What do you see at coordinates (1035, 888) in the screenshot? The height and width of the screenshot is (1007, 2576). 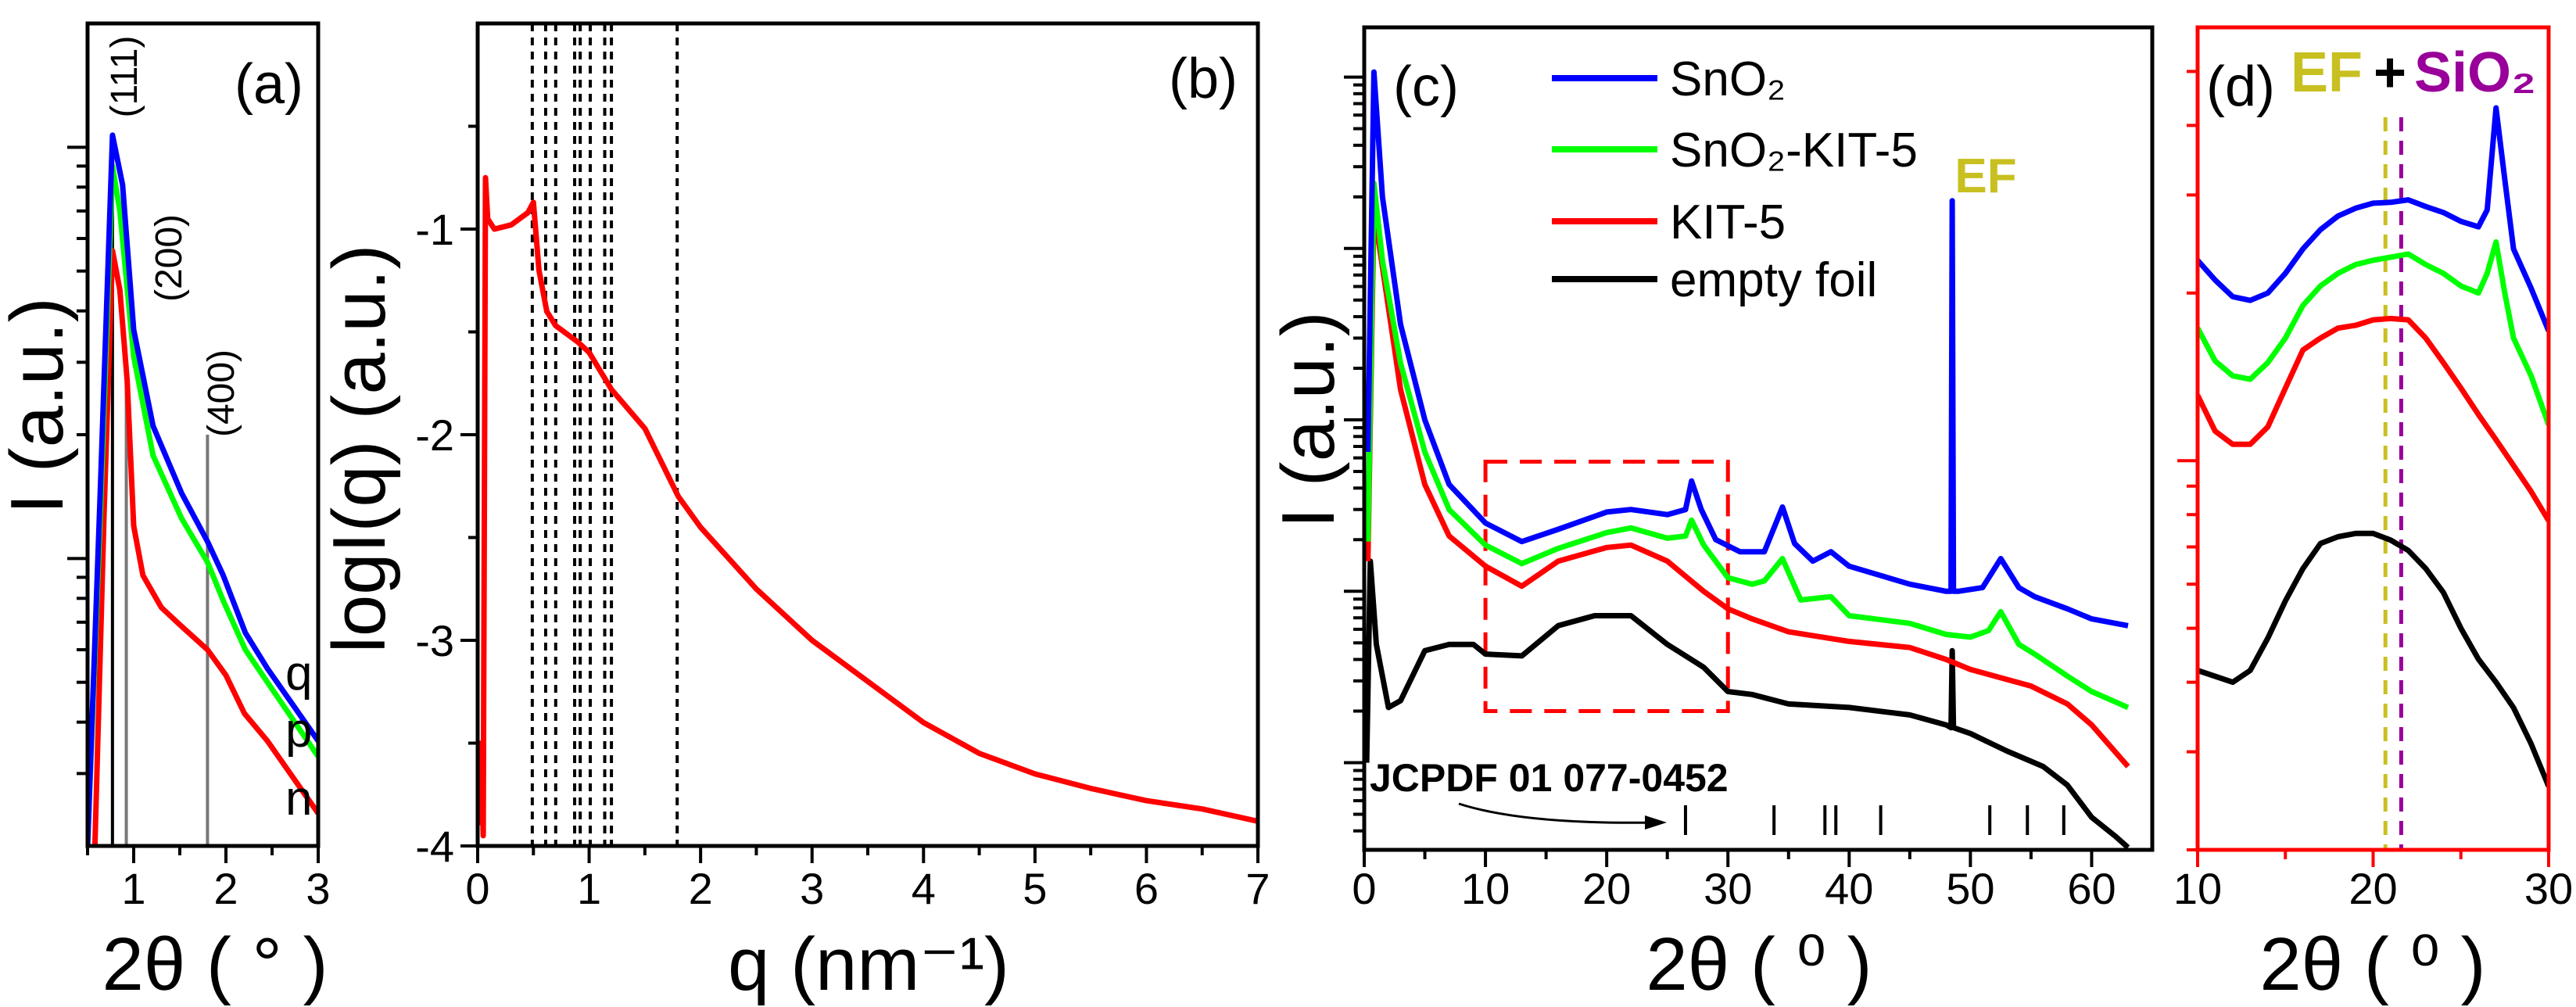 I see `x-tick-label: 5` at bounding box center [1035, 888].